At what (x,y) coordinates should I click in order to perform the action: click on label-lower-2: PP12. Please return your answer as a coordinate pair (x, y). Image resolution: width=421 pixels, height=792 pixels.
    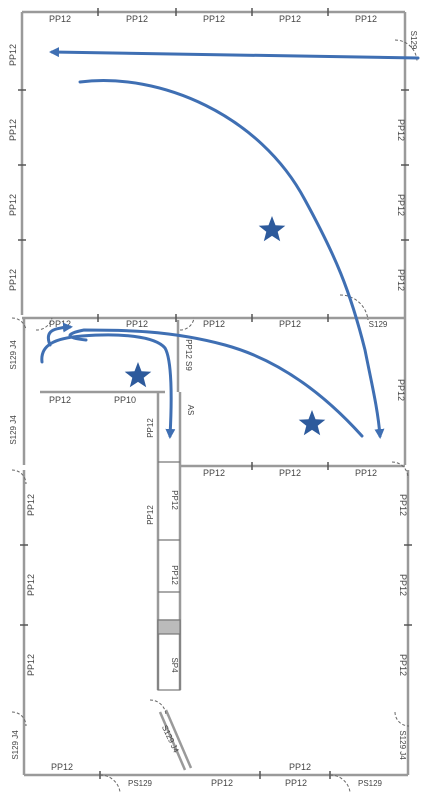
    Looking at the image, I should click on (290, 473).